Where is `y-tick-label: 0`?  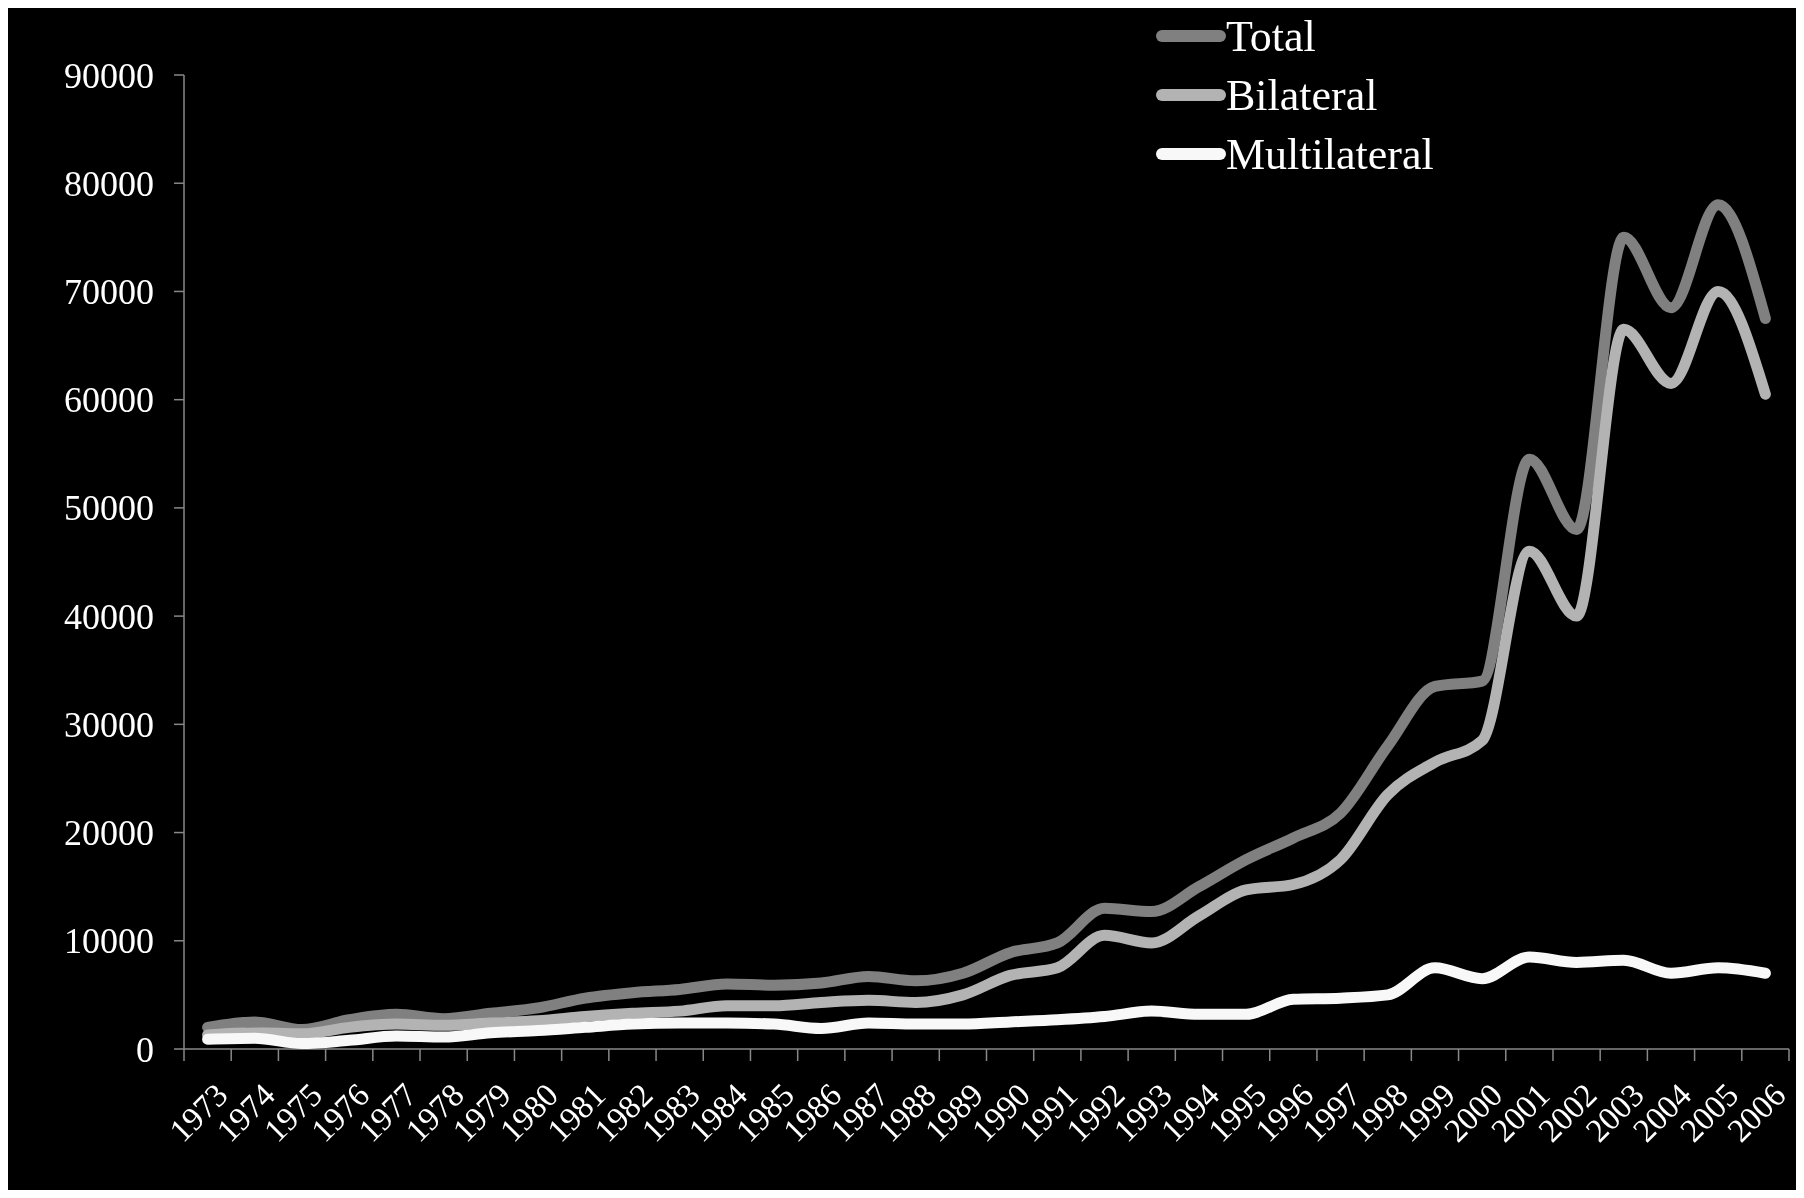 y-tick-label: 0 is located at coordinates (145, 1049).